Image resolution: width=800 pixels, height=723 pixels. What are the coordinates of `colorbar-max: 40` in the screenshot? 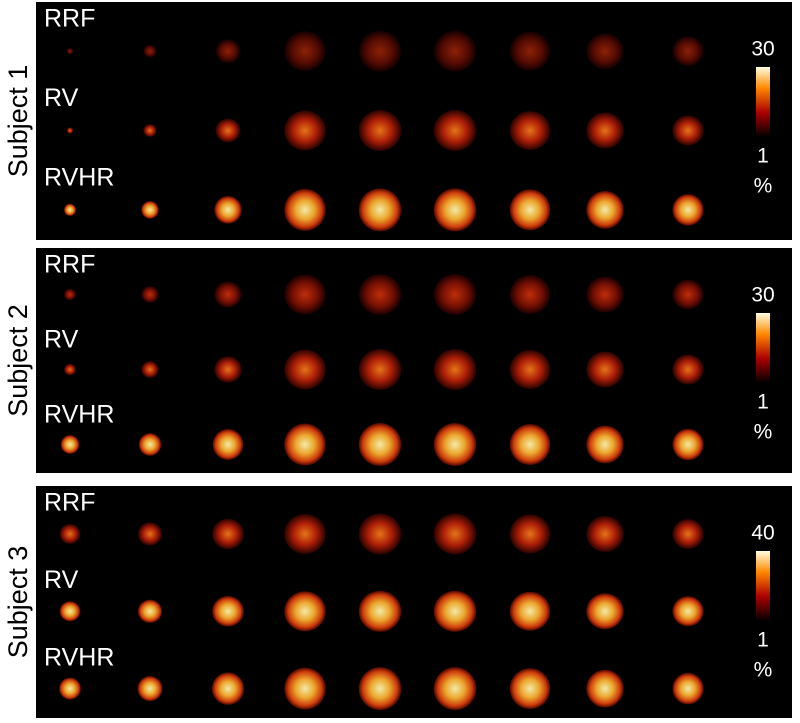 It's located at (762, 533).